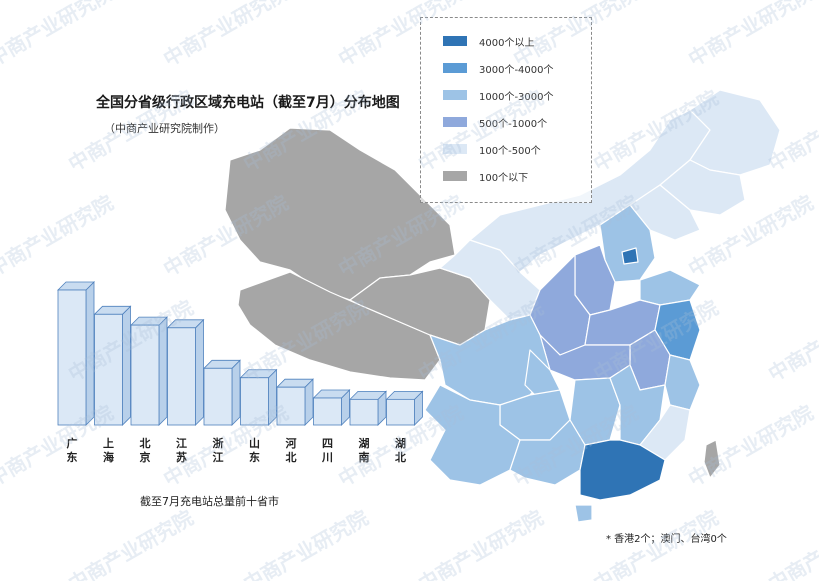  What do you see at coordinates (72, 450) in the screenshot?
I see `bar-label-0: 广东` at bounding box center [72, 450].